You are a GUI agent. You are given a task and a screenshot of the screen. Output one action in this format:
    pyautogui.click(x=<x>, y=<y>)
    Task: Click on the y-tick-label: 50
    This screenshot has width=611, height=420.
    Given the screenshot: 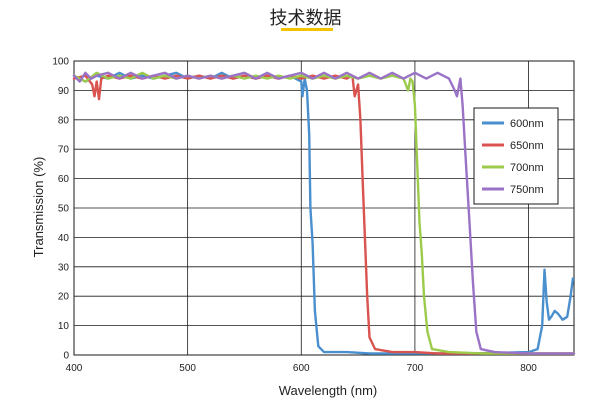 What is the action you would take?
    pyautogui.click(x=64, y=209)
    